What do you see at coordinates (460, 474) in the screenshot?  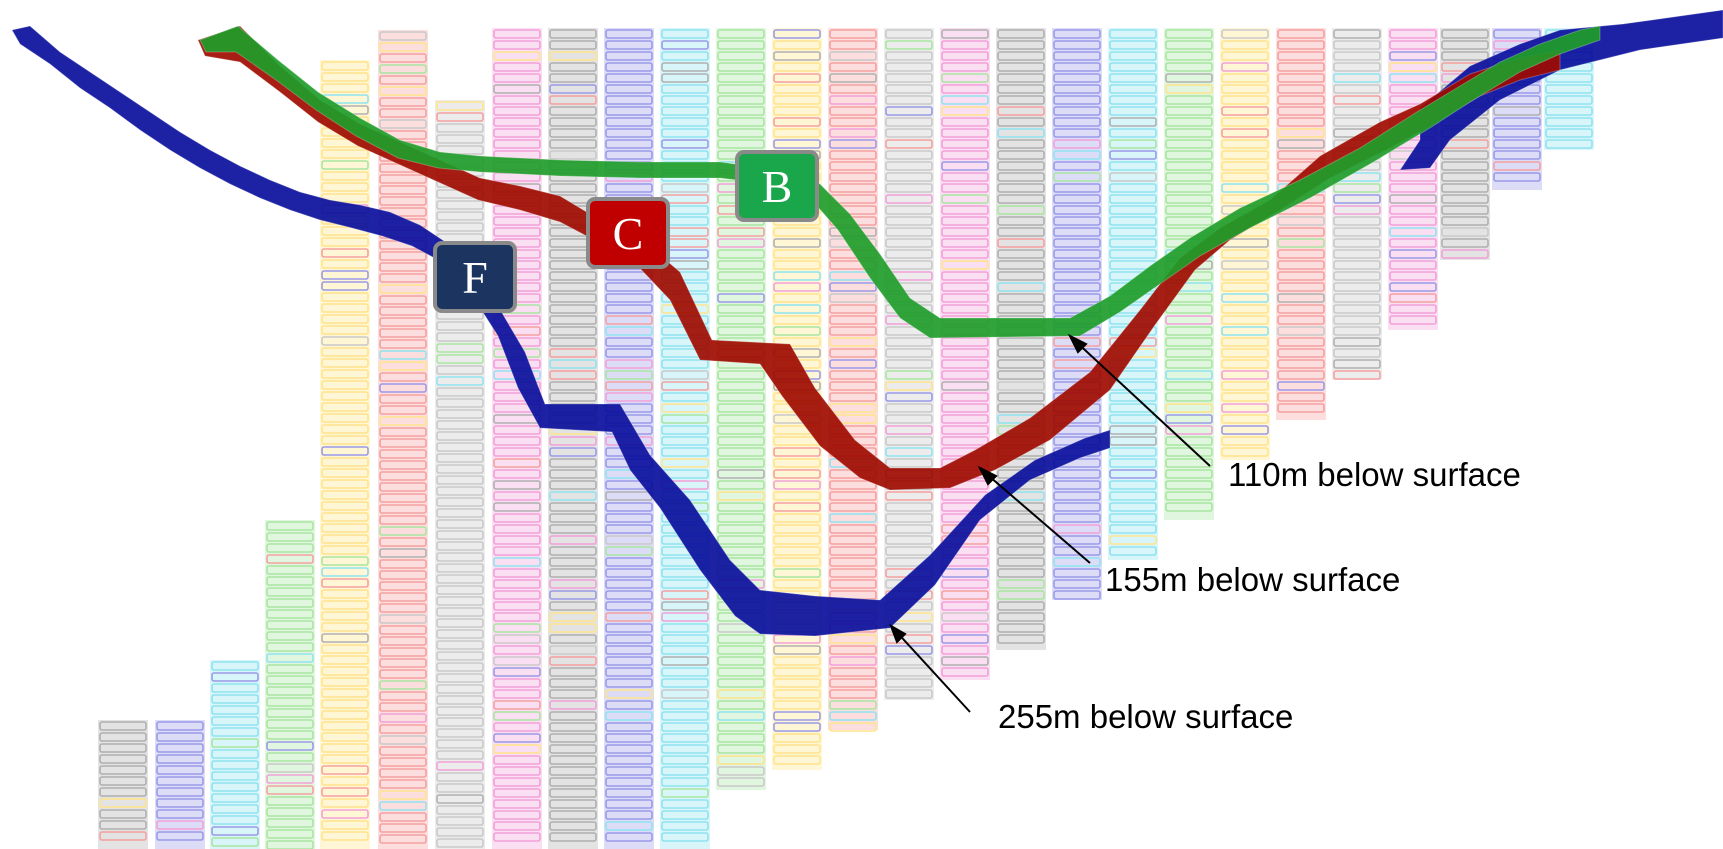 I see `block-column` at bounding box center [460, 474].